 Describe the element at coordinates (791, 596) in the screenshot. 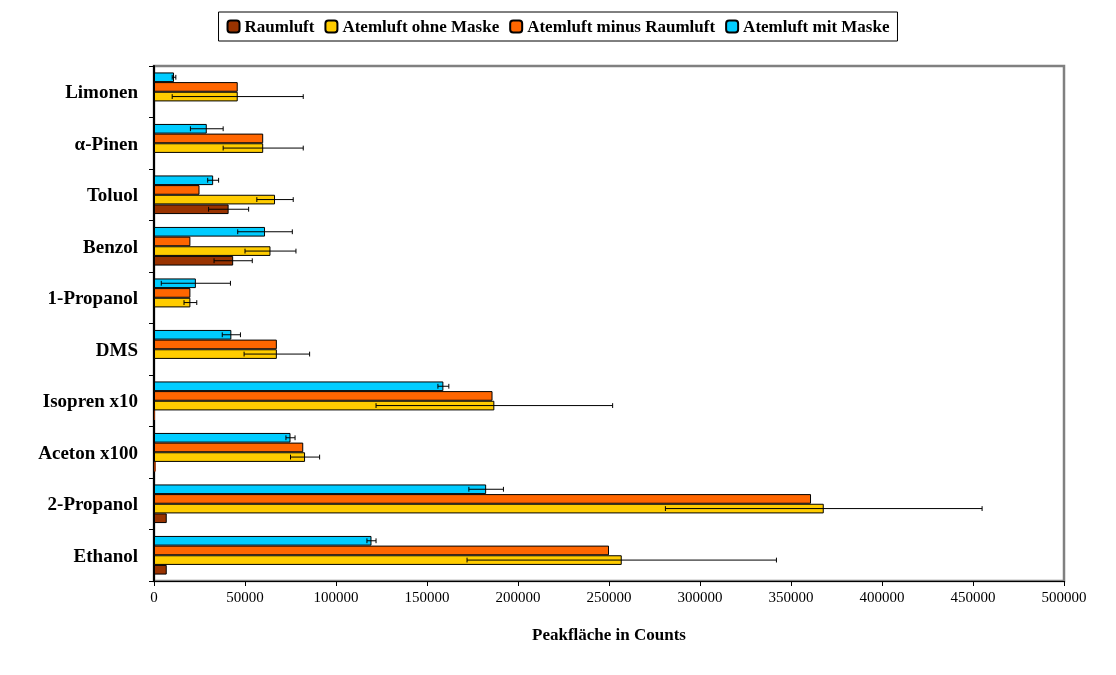

I see `x-tick-label: 350000` at that location.